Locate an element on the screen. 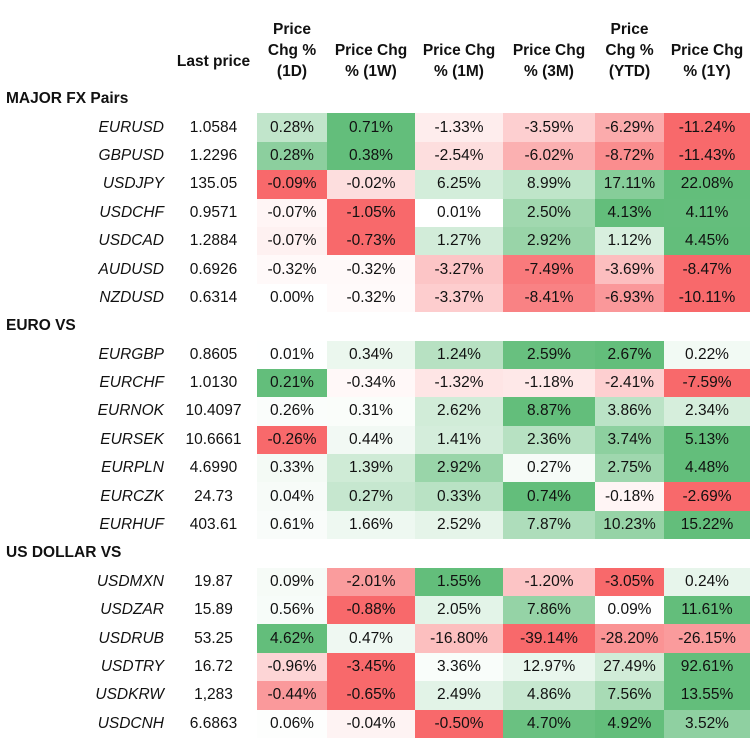 The image size is (750, 738). last-price: 1.0584 is located at coordinates (213, 127).